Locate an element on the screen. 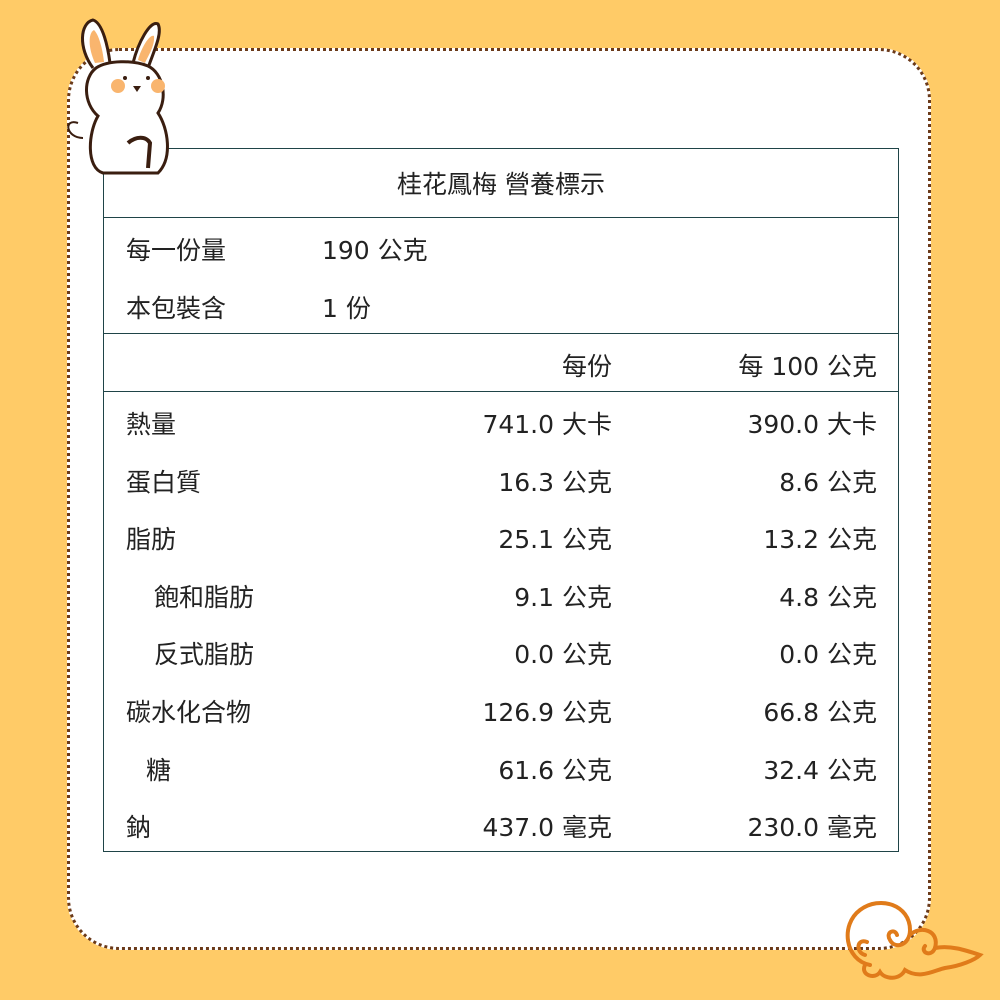 Image resolution: width=1000 pixels, height=1000 pixels. nutrient-row: 碳水化合物 126.9 公克 66.8 公克 is located at coordinates (501, 709).